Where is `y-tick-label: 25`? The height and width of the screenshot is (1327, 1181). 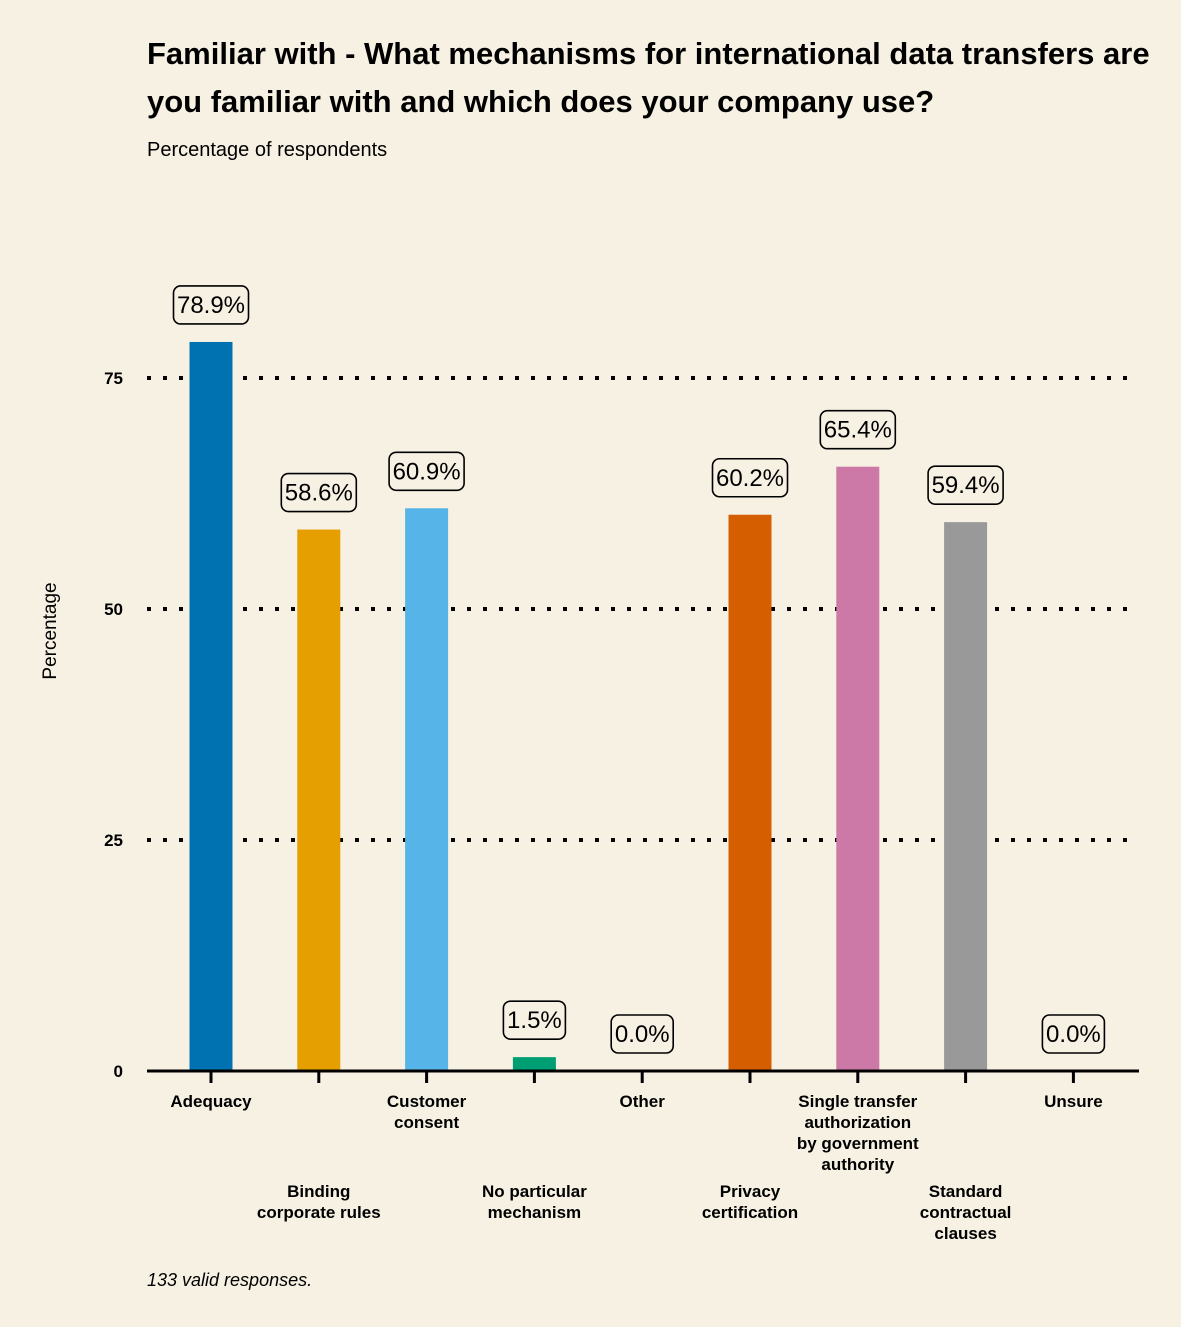 y-tick-label: 25 is located at coordinates (113, 840).